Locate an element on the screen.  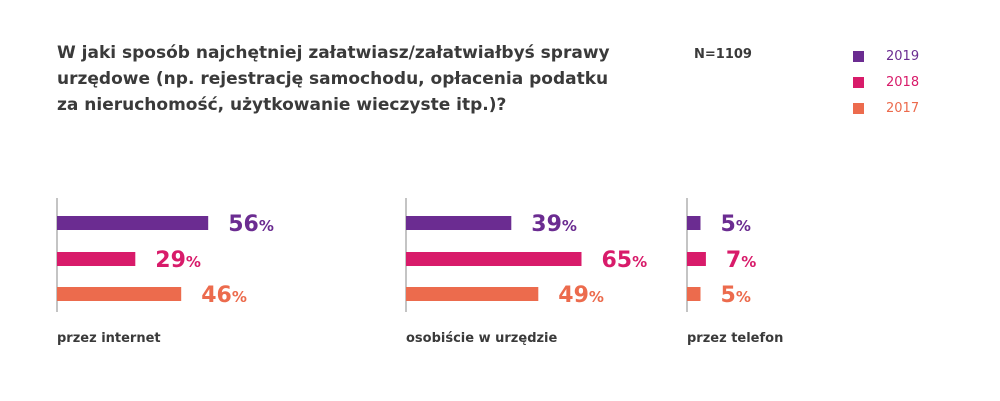
value-label: 56% is located at coordinates (251, 224).